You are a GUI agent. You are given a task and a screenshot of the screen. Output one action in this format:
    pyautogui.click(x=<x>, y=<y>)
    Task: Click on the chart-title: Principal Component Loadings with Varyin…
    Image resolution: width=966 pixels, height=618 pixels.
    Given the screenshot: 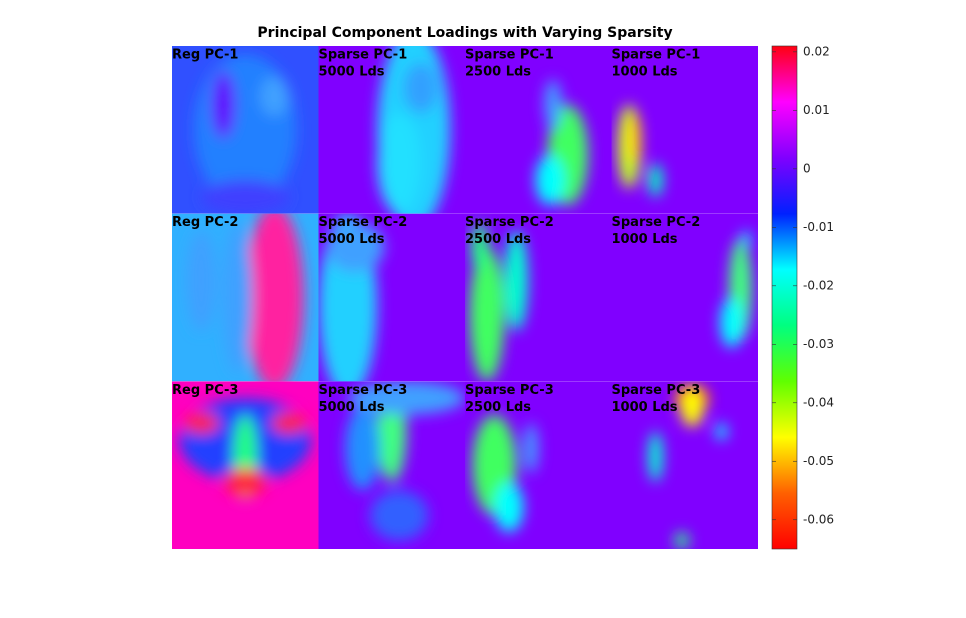 What is the action you would take?
    pyautogui.click(x=464, y=33)
    